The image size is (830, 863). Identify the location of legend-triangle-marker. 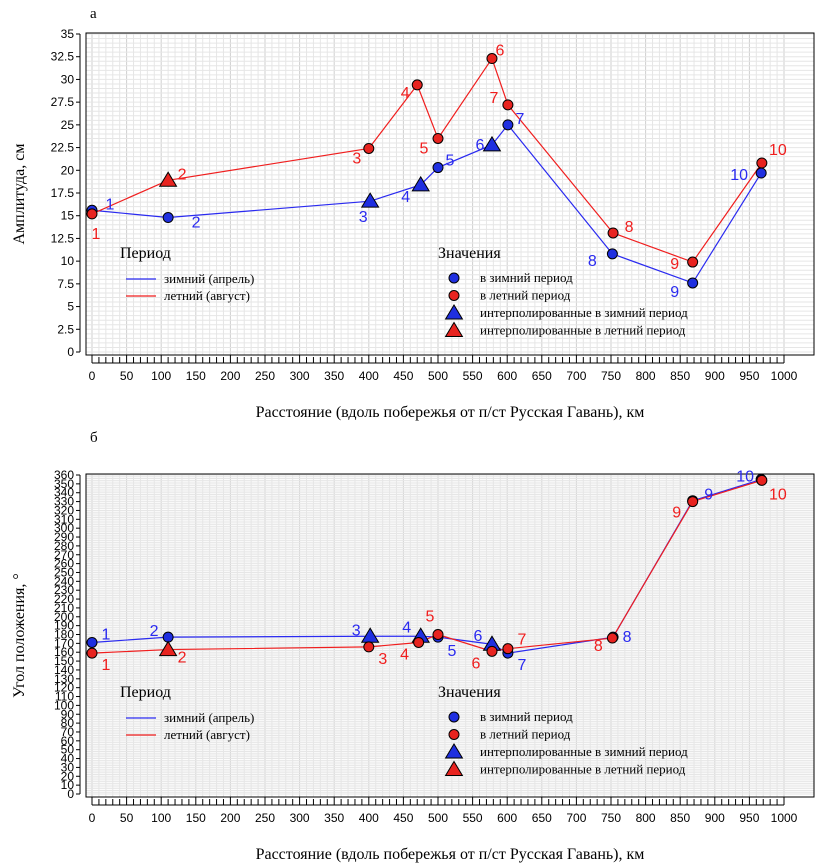
(454, 329).